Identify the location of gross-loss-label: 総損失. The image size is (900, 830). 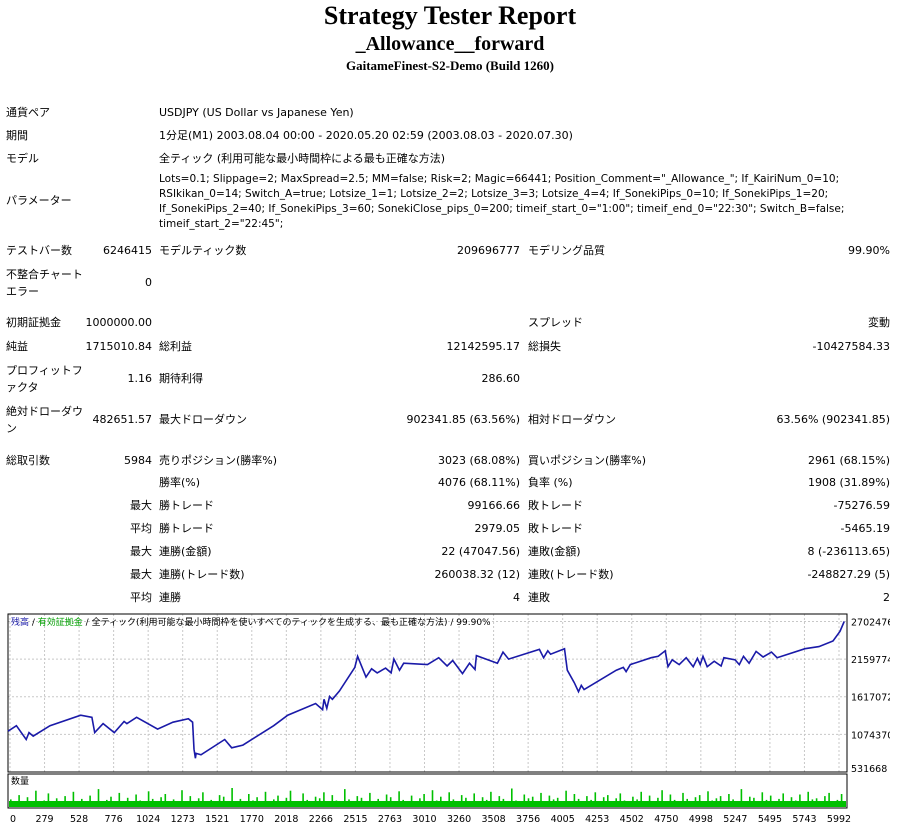
(544, 346).